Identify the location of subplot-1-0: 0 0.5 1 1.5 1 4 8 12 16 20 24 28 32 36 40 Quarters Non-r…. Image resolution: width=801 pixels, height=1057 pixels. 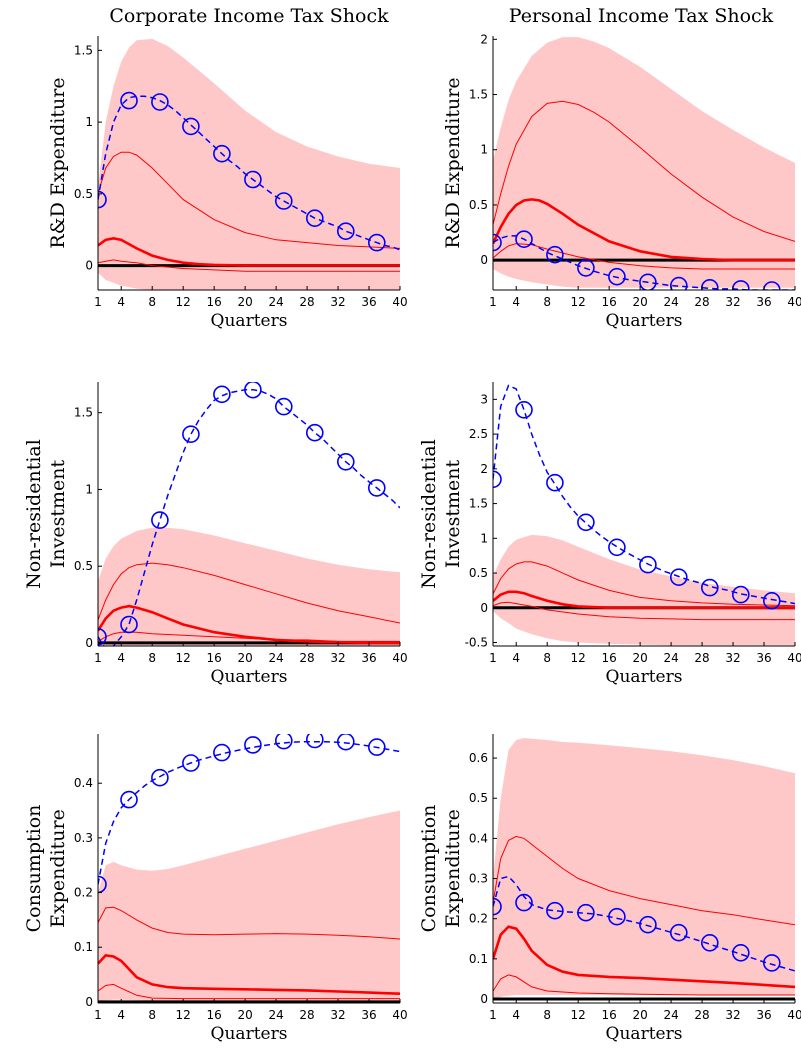
(215, 534).